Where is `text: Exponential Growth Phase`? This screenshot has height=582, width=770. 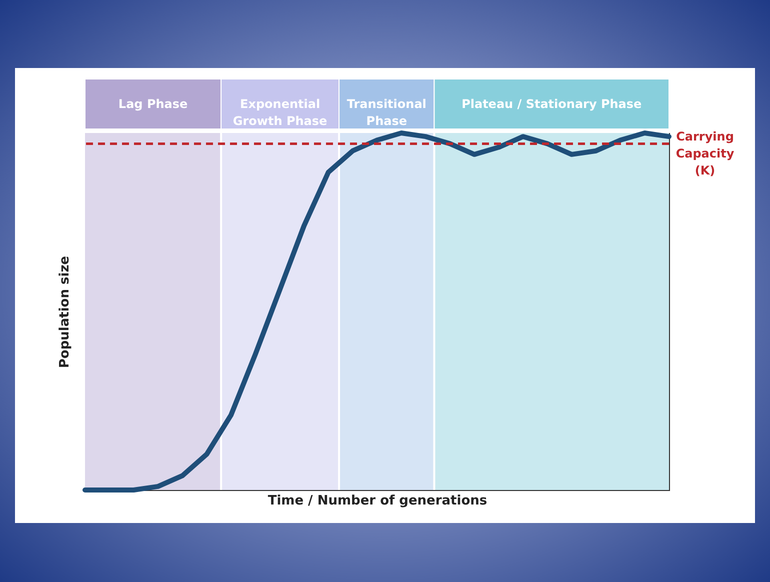
text: Exponential Growth Phase is located at coordinates (280, 112).